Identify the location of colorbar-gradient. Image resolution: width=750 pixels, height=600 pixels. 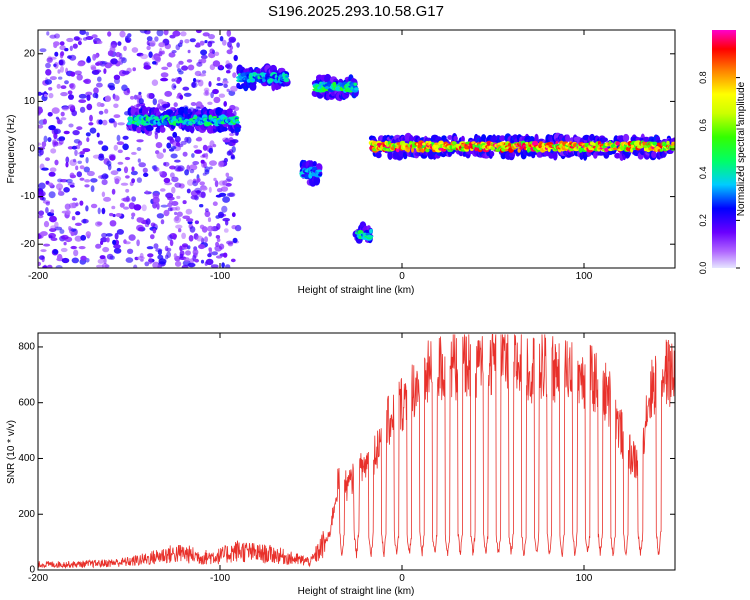
(724, 149).